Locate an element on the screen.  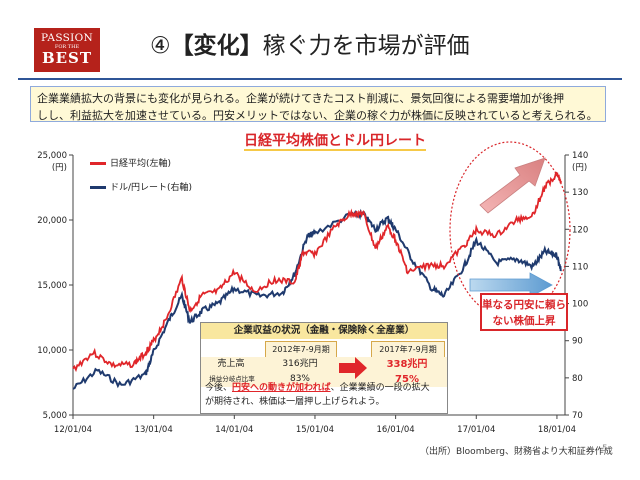
chart-title-text: 日経平均株価とドル円レート is located at coordinates (335, 142).